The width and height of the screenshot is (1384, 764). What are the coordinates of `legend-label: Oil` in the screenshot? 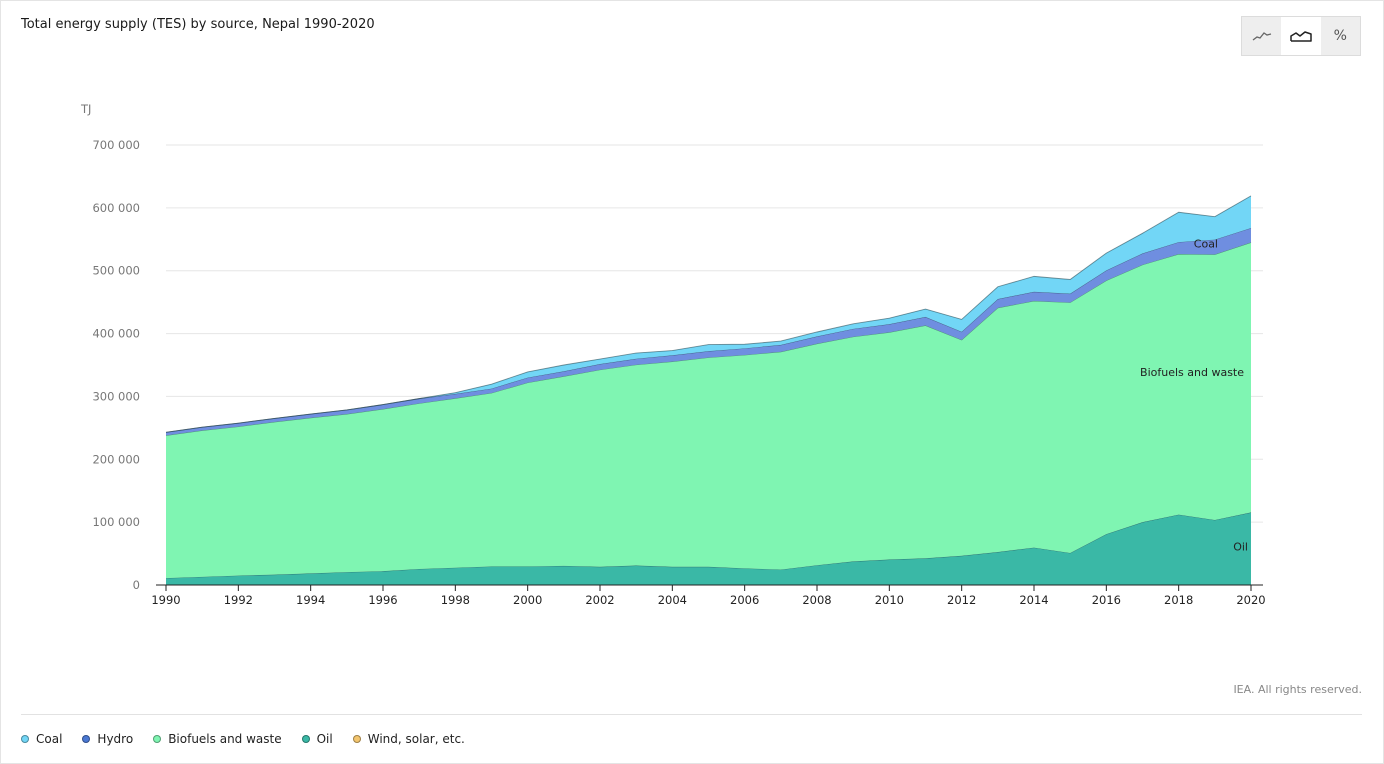 It's located at (324, 739).